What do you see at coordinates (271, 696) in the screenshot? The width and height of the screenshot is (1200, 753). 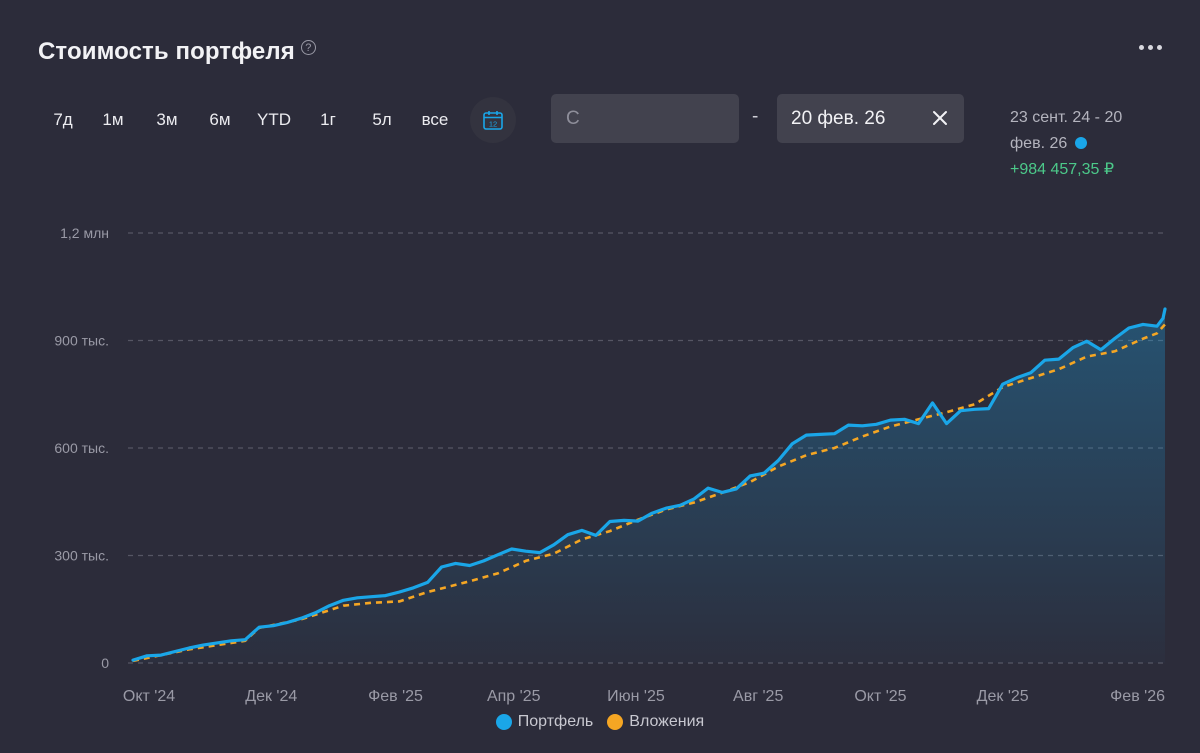 I see `x-tick-label: Дек '24` at bounding box center [271, 696].